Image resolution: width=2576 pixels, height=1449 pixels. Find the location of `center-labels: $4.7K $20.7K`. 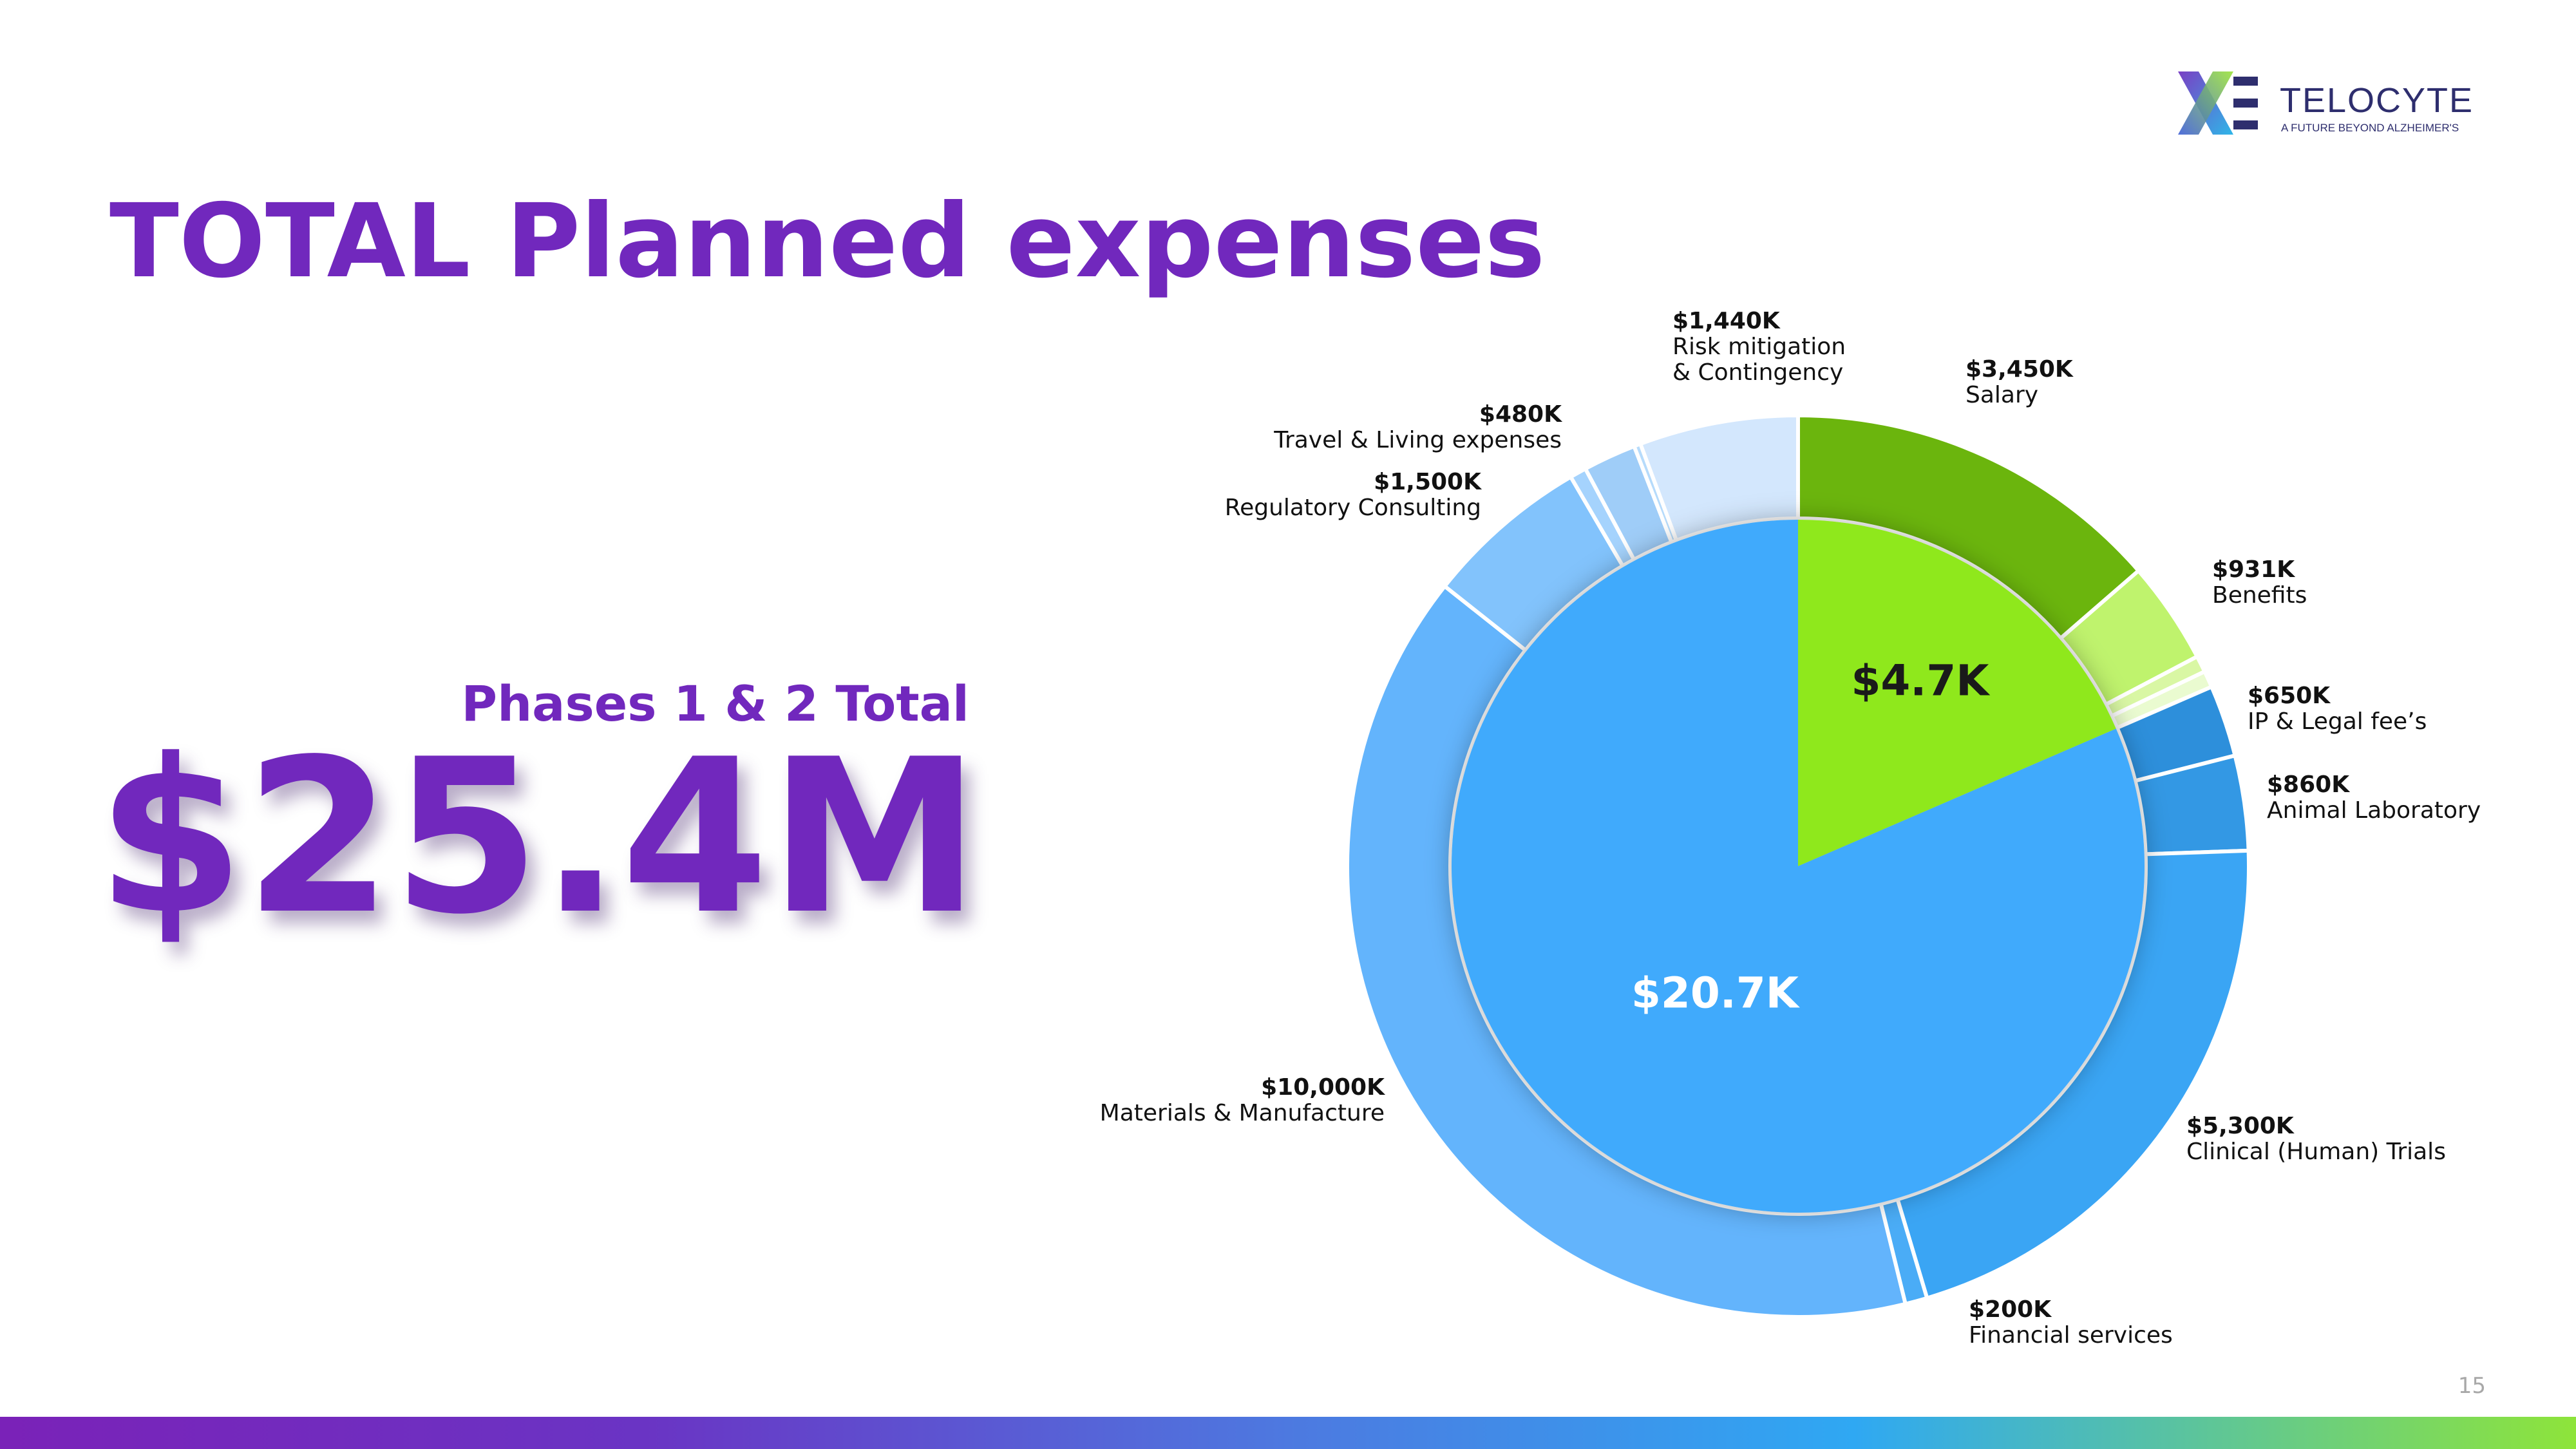

center-labels: $4.7K $20.7K is located at coordinates (1811, 837).